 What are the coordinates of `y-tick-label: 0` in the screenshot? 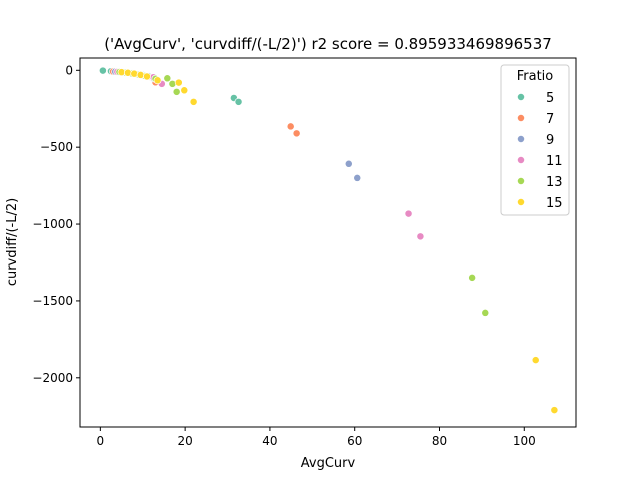 It's located at (69, 70).